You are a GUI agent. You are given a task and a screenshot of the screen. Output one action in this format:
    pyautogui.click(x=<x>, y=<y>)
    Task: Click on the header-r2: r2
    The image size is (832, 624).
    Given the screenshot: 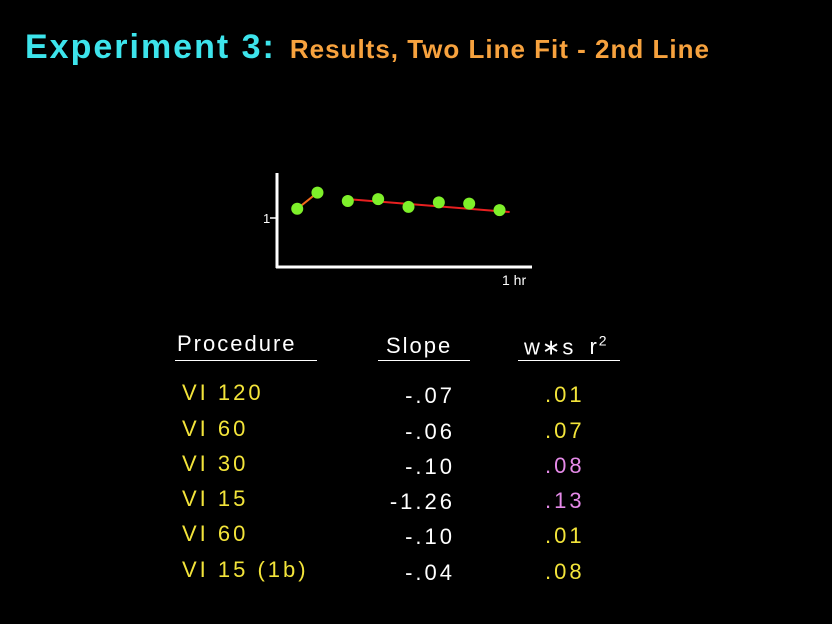 What is the action you would take?
    pyautogui.click(x=599, y=346)
    